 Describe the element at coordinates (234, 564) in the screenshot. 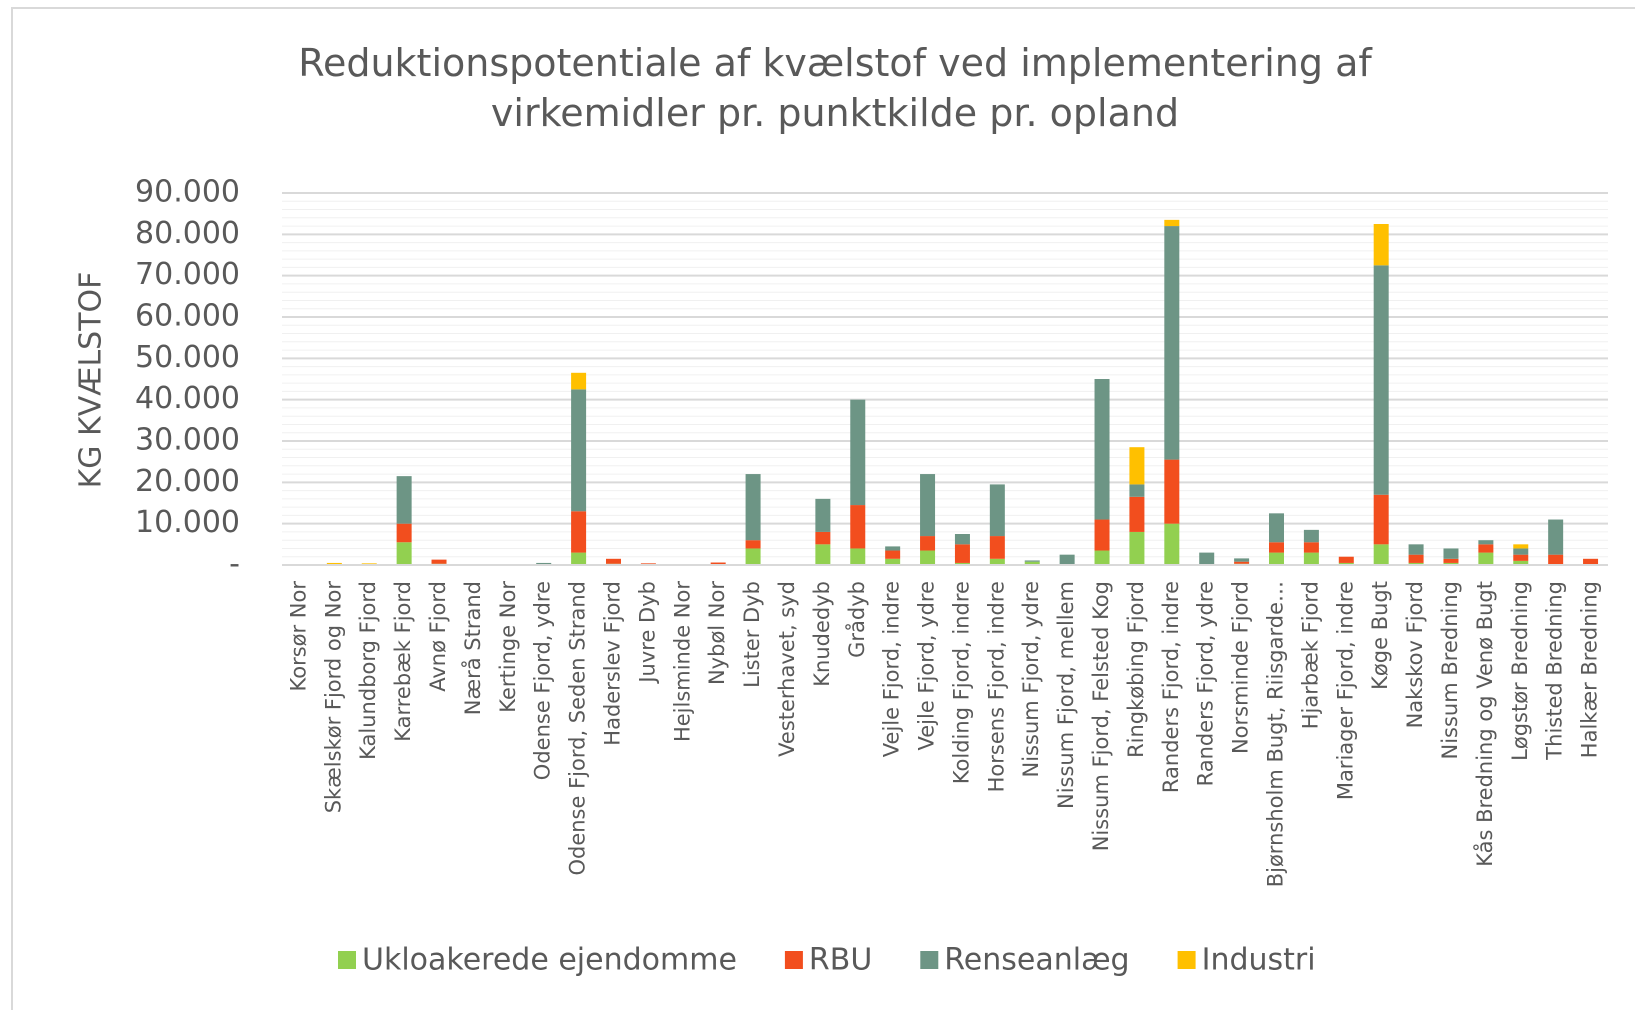

I see `y-tick-label: -` at that location.